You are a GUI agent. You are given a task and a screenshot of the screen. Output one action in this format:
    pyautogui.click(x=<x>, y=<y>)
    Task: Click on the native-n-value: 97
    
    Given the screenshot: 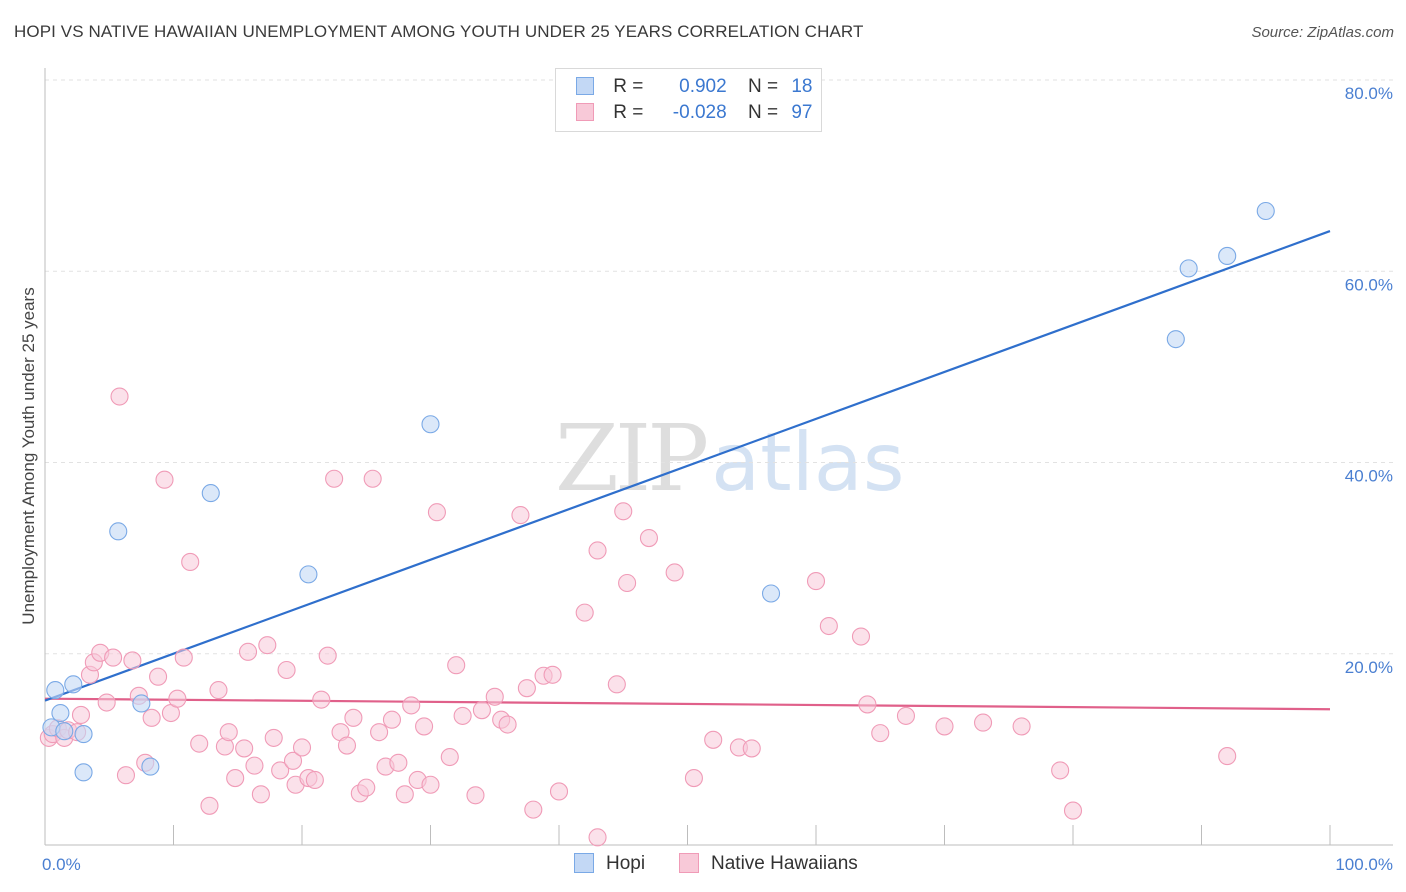 What is the action you would take?
    pyautogui.click(x=802, y=112)
    